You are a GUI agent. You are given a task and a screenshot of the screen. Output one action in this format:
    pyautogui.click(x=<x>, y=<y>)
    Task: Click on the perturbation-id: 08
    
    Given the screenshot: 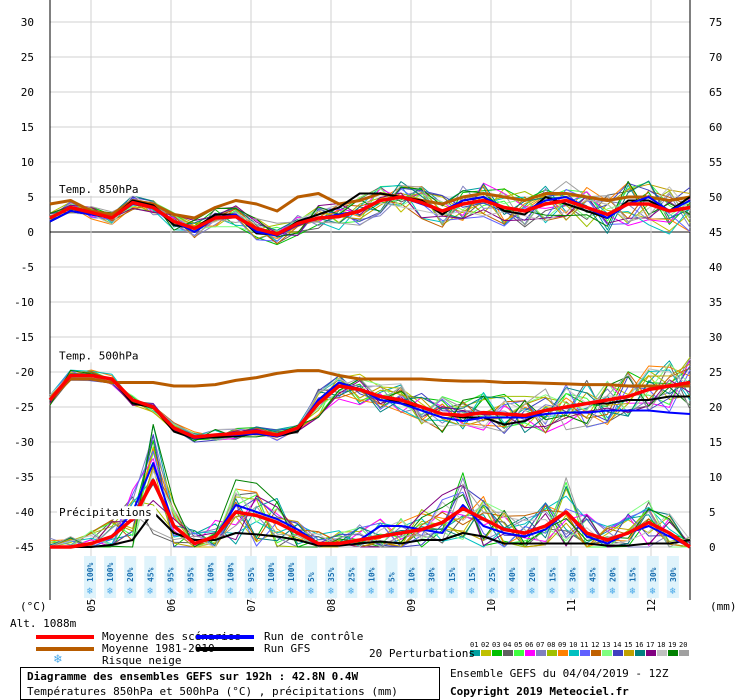 What is the action you would take?
    pyautogui.click(x=551, y=645)
    